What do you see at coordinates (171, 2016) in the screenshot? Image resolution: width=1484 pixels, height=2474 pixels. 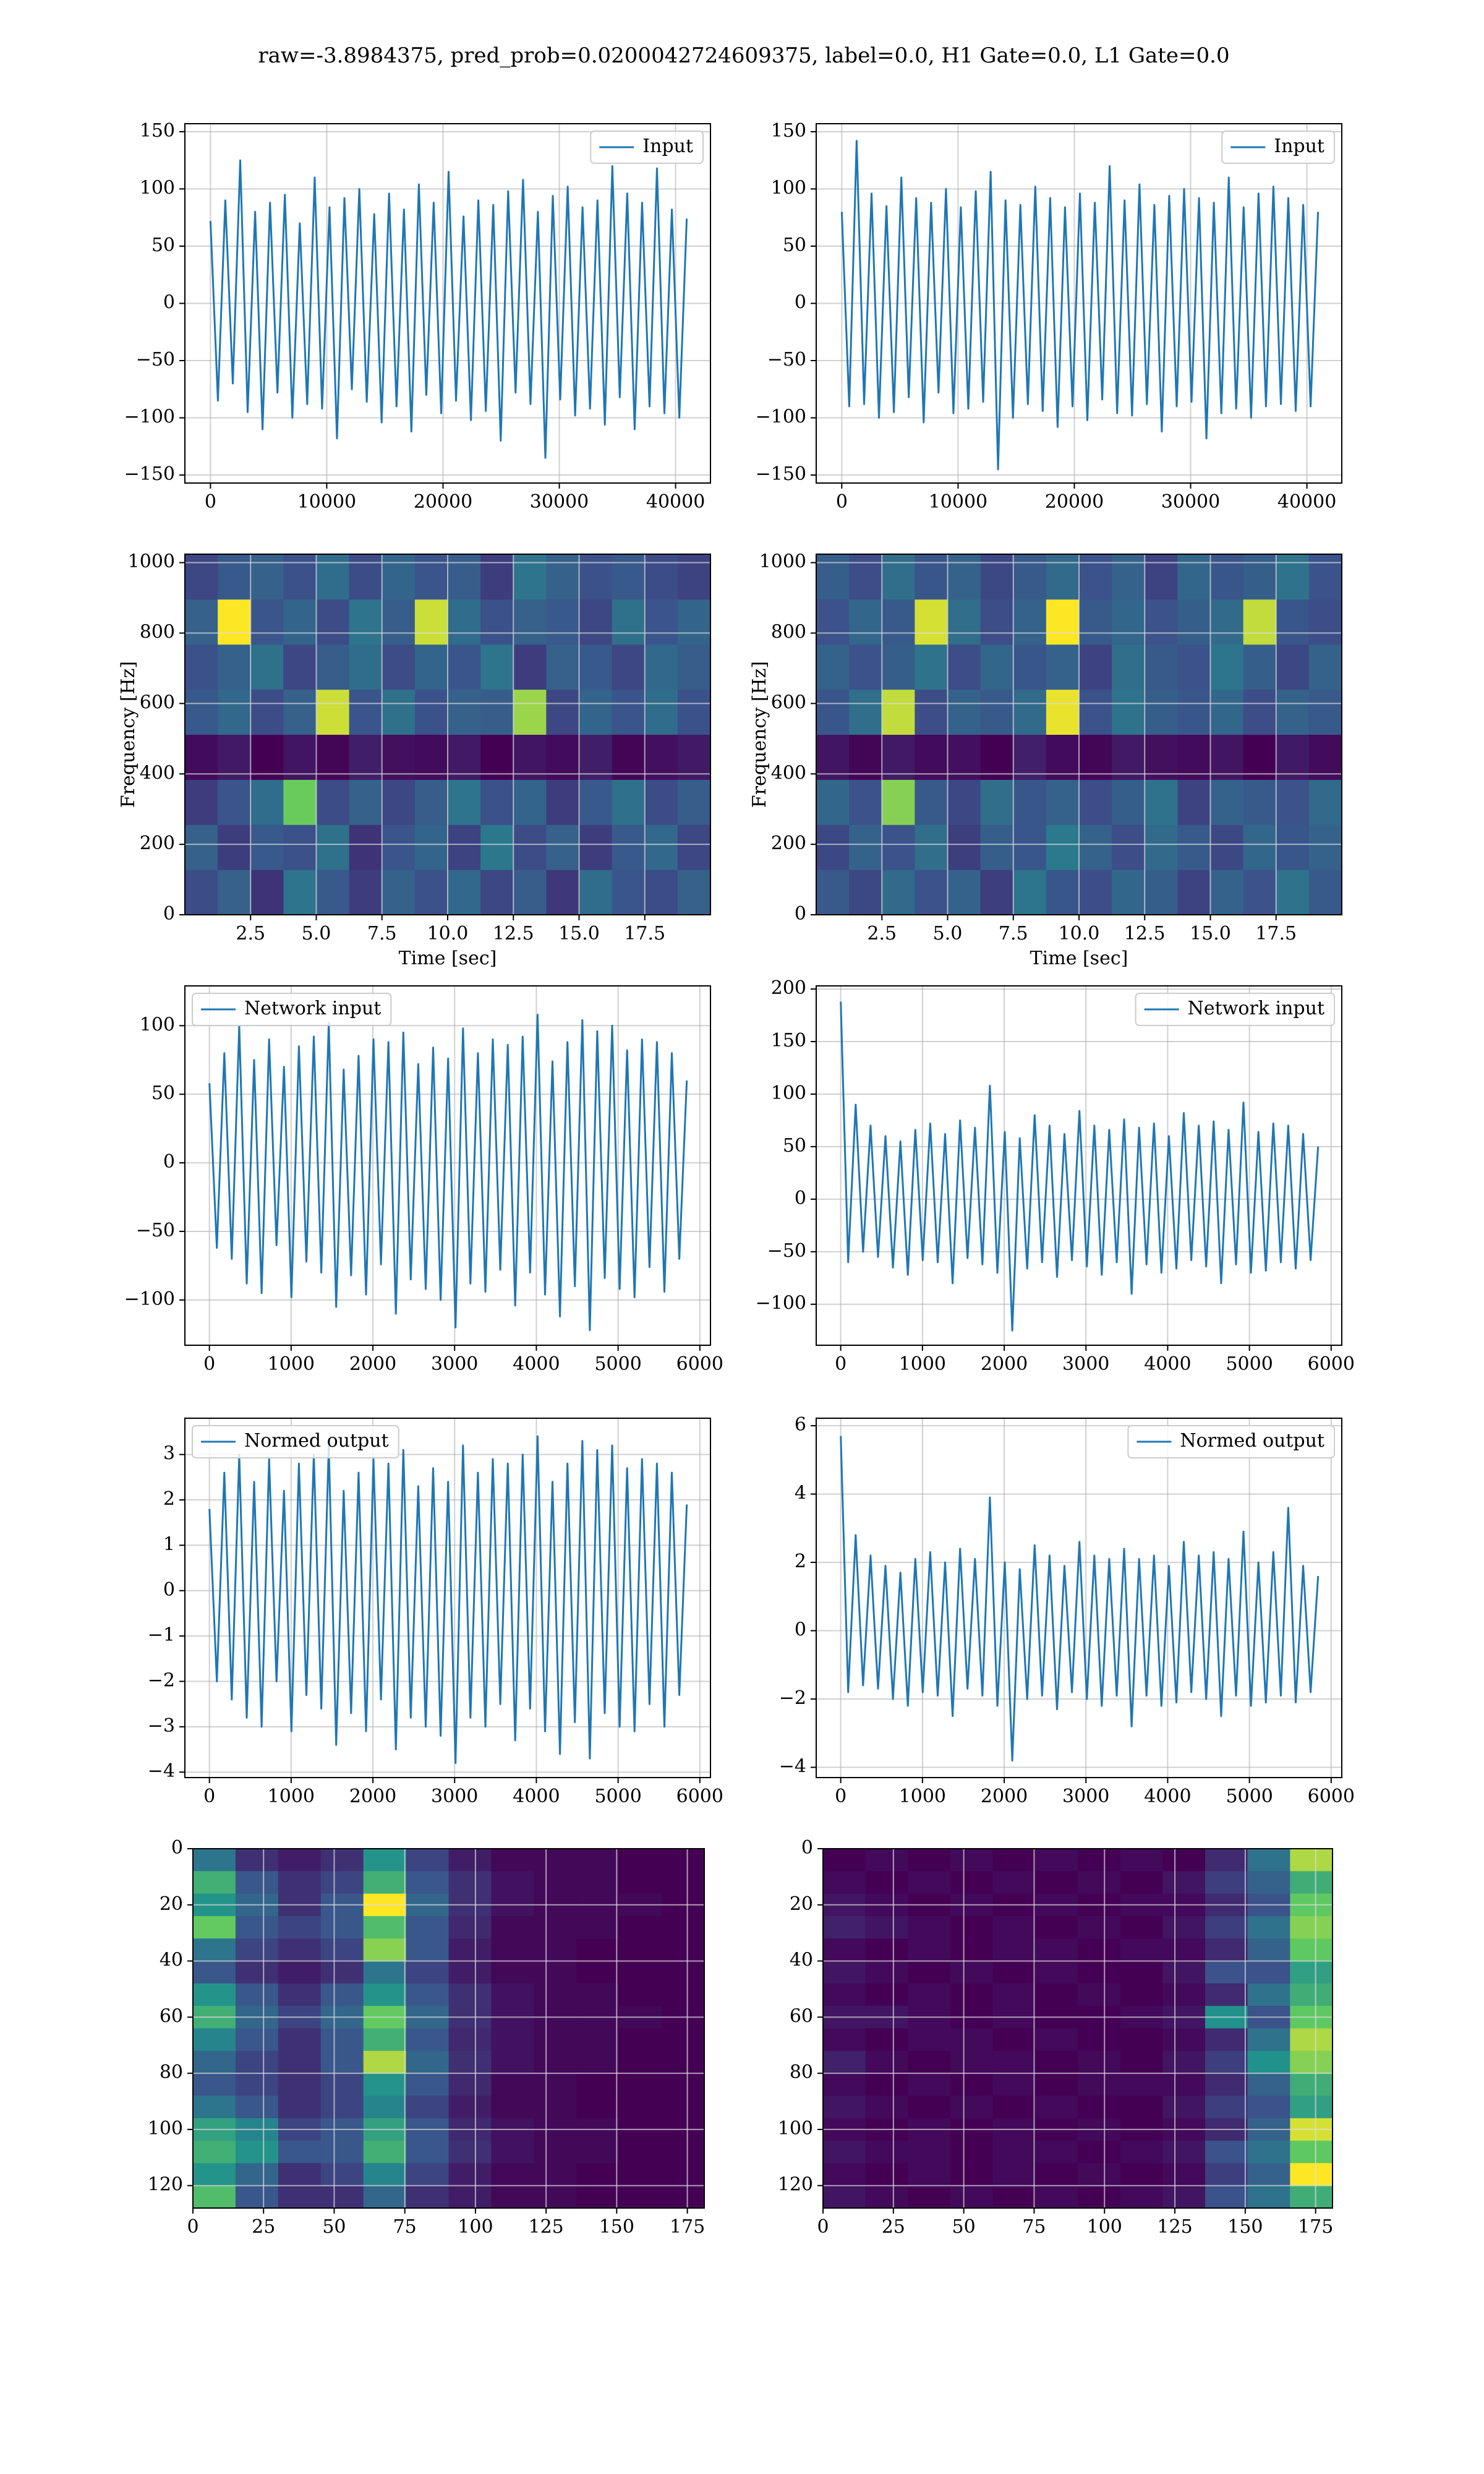 I see `y-tick-label: 60` at bounding box center [171, 2016].